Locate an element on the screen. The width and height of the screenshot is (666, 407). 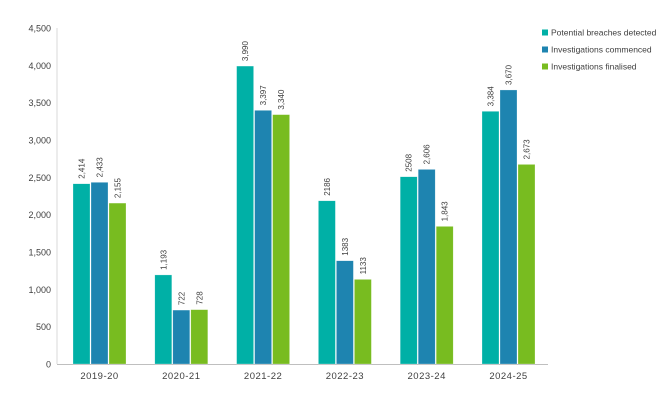
data-label: 2,673 is located at coordinates (527, 149).